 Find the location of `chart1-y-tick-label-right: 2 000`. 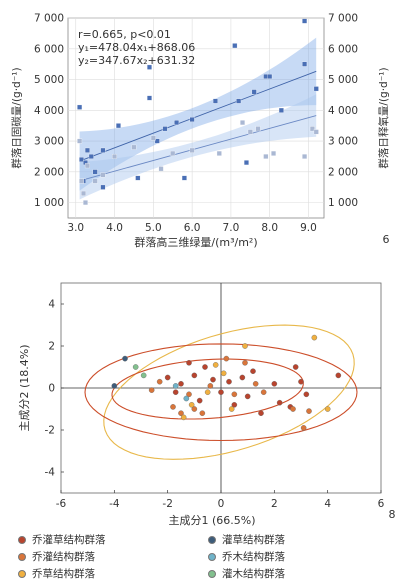

chart1-y-tick-label-right: 2 000 is located at coordinates (343, 172).